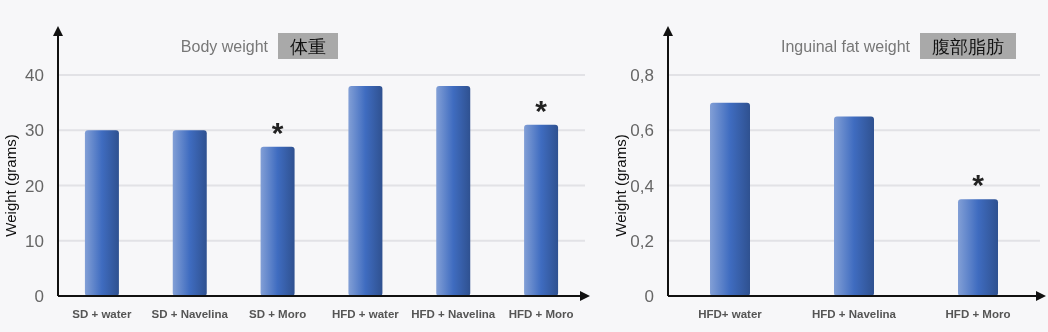  What do you see at coordinates (34, 131) in the screenshot?
I see `y-tick-label: 30` at bounding box center [34, 131].